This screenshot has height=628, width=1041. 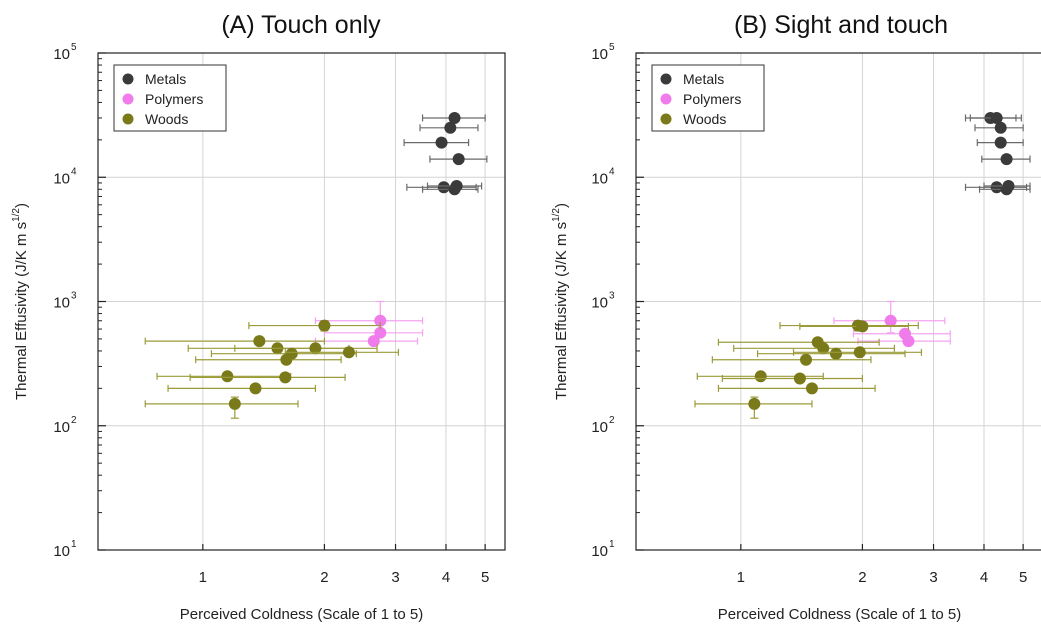 What do you see at coordinates (301, 25) in the screenshot?
I see `chart-title: (A) Touch only` at bounding box center [301, 25].